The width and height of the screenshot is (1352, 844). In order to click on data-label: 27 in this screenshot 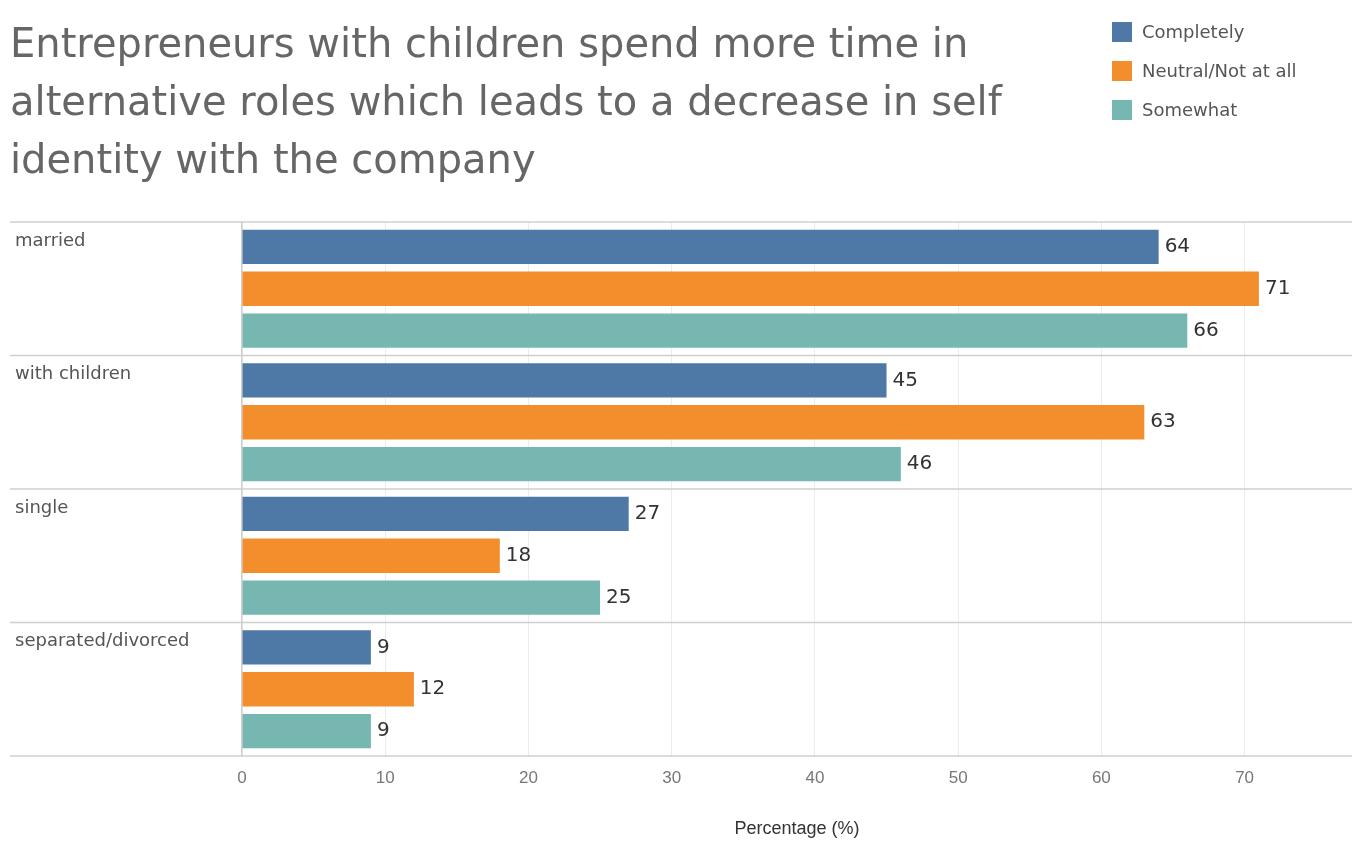, I will do `click(647, 512)`.